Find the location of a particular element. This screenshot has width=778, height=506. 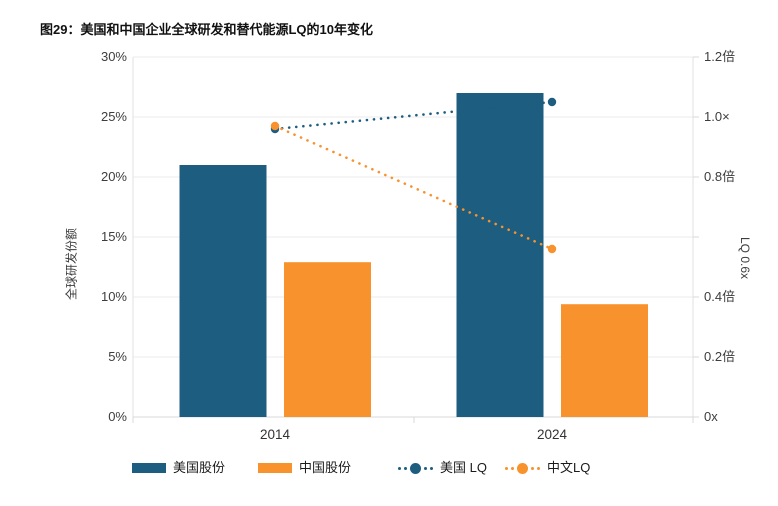

left-axis-tick: 5% is located at coordinates (117, 356).